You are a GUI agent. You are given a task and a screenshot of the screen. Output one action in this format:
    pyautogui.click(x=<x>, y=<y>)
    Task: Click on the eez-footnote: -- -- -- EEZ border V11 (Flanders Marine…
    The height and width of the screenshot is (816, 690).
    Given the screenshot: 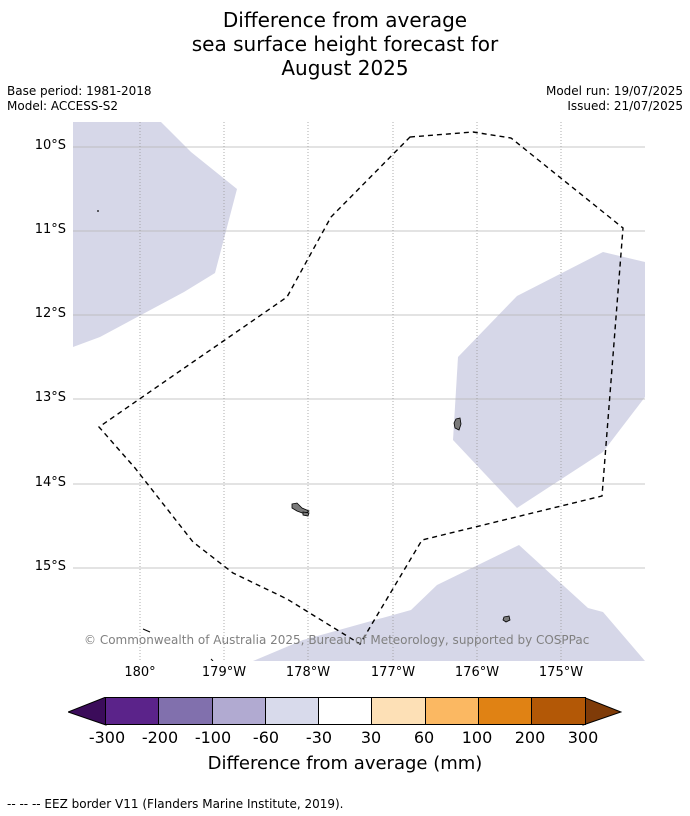 What is the action you would take?
    pyautogui.click(x=175, y=804)
    